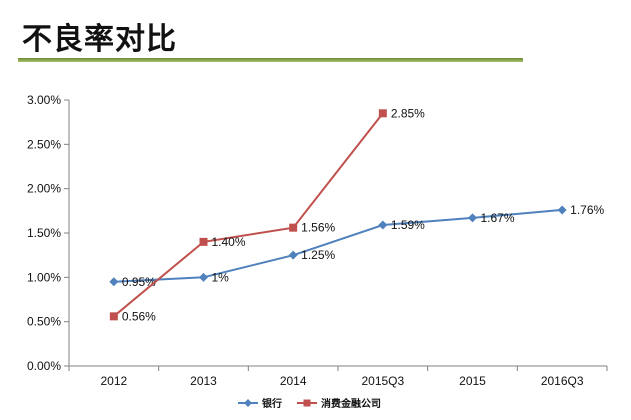  I want to click on y-tick-label: 2.50%, so click(44, 144).